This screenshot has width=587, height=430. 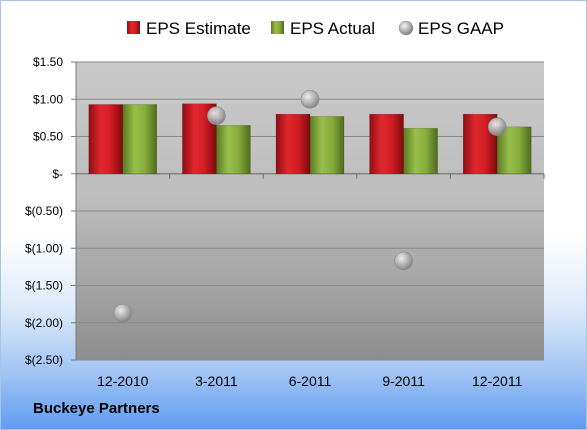 What do you see at coordinates (133, 27) in the screenshot?
I see `eps-estimate-legend-swatch` at bounding box center [133, 27].